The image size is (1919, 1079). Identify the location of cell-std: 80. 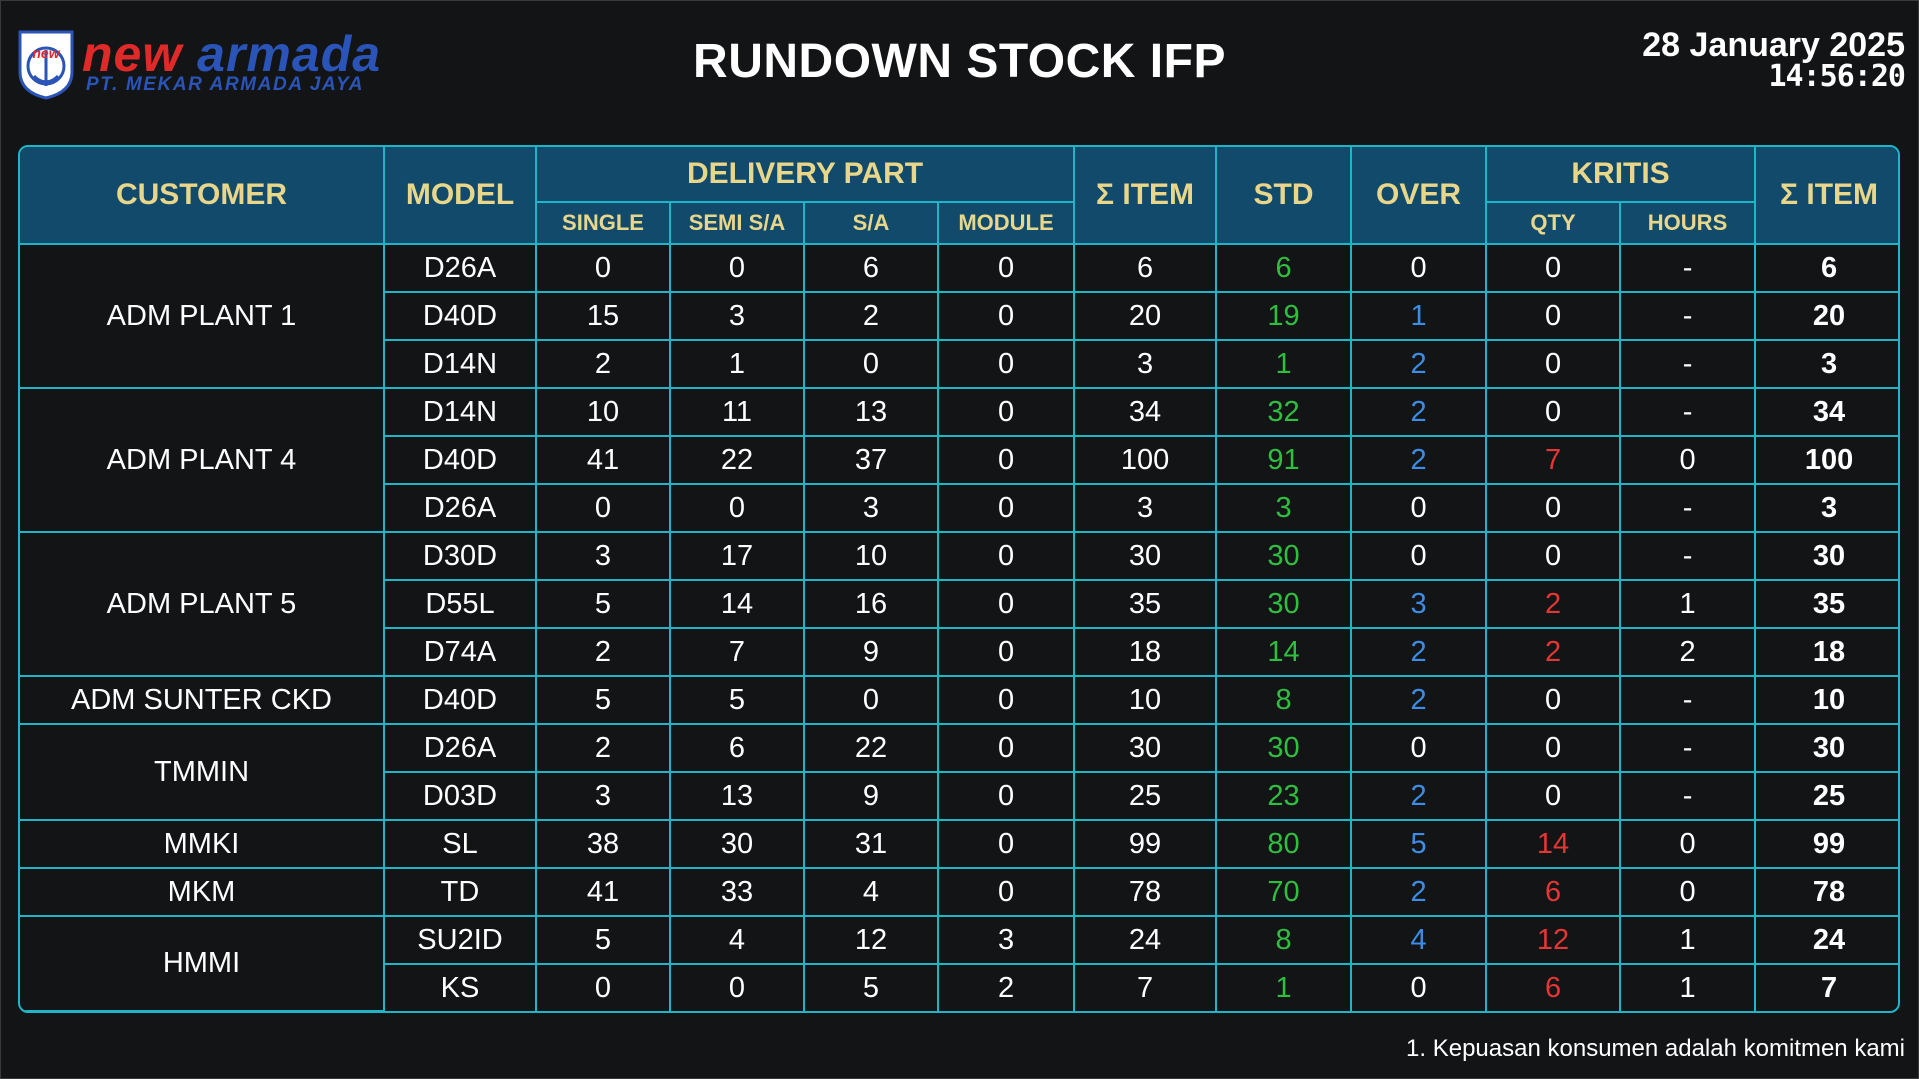
(1284, 844).